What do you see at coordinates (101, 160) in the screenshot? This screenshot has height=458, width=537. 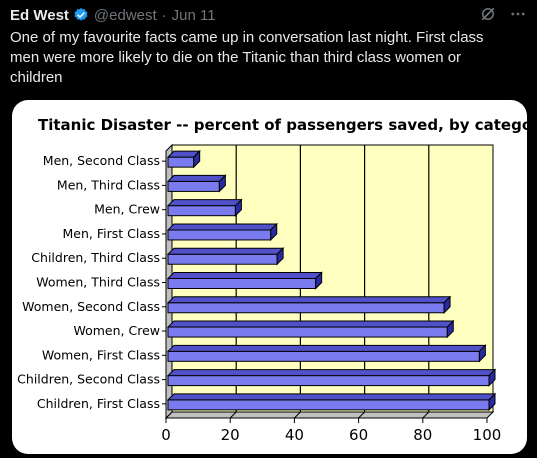 I see `y-tick-label: Men, Second Class` at bounding box center [101, 160].